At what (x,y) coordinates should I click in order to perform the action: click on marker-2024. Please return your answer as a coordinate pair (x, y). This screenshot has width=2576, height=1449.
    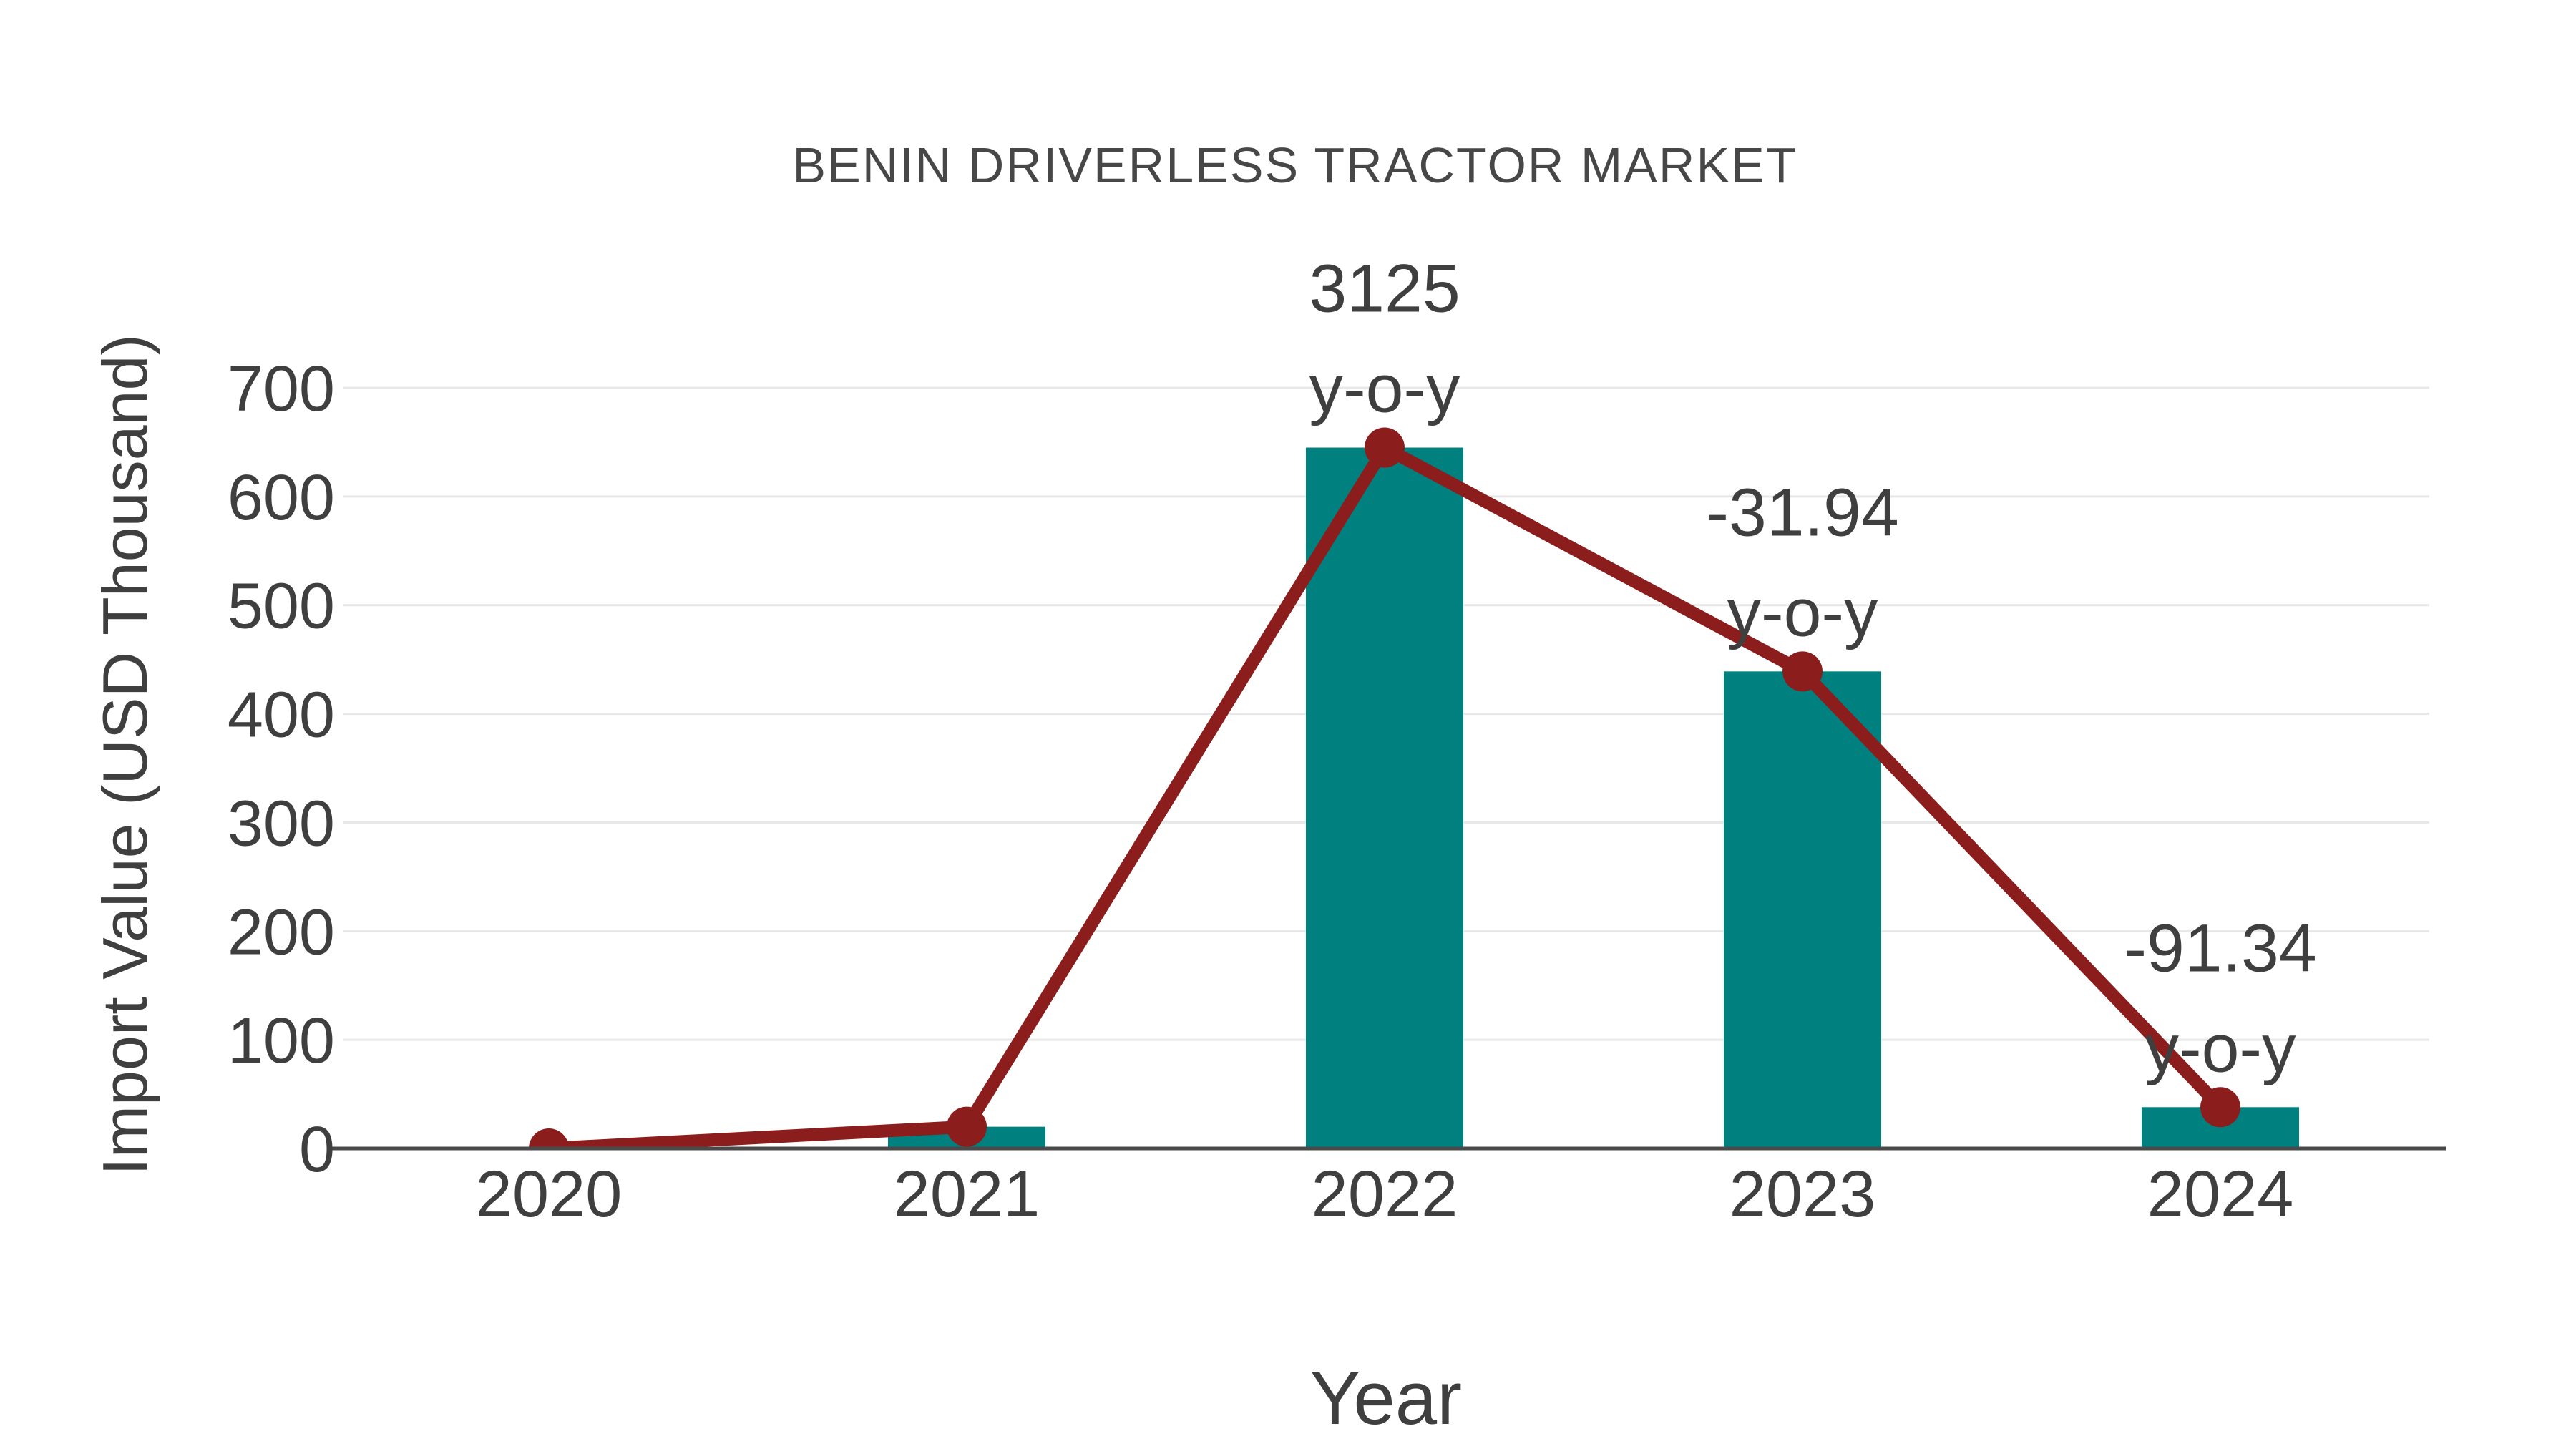
    Looking at the image, I should click on (2220, 1107).